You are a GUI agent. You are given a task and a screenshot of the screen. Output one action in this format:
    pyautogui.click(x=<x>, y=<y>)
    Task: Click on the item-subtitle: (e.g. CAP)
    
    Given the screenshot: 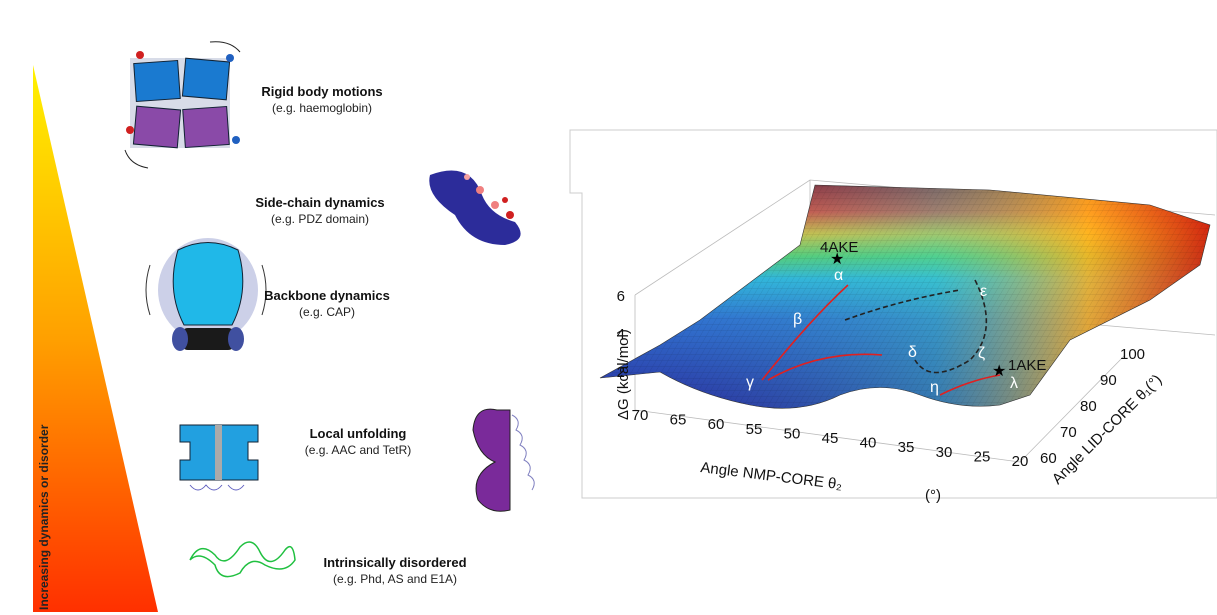 What is the action you would take?
    pyautogui.click(x=327, y=312)
    